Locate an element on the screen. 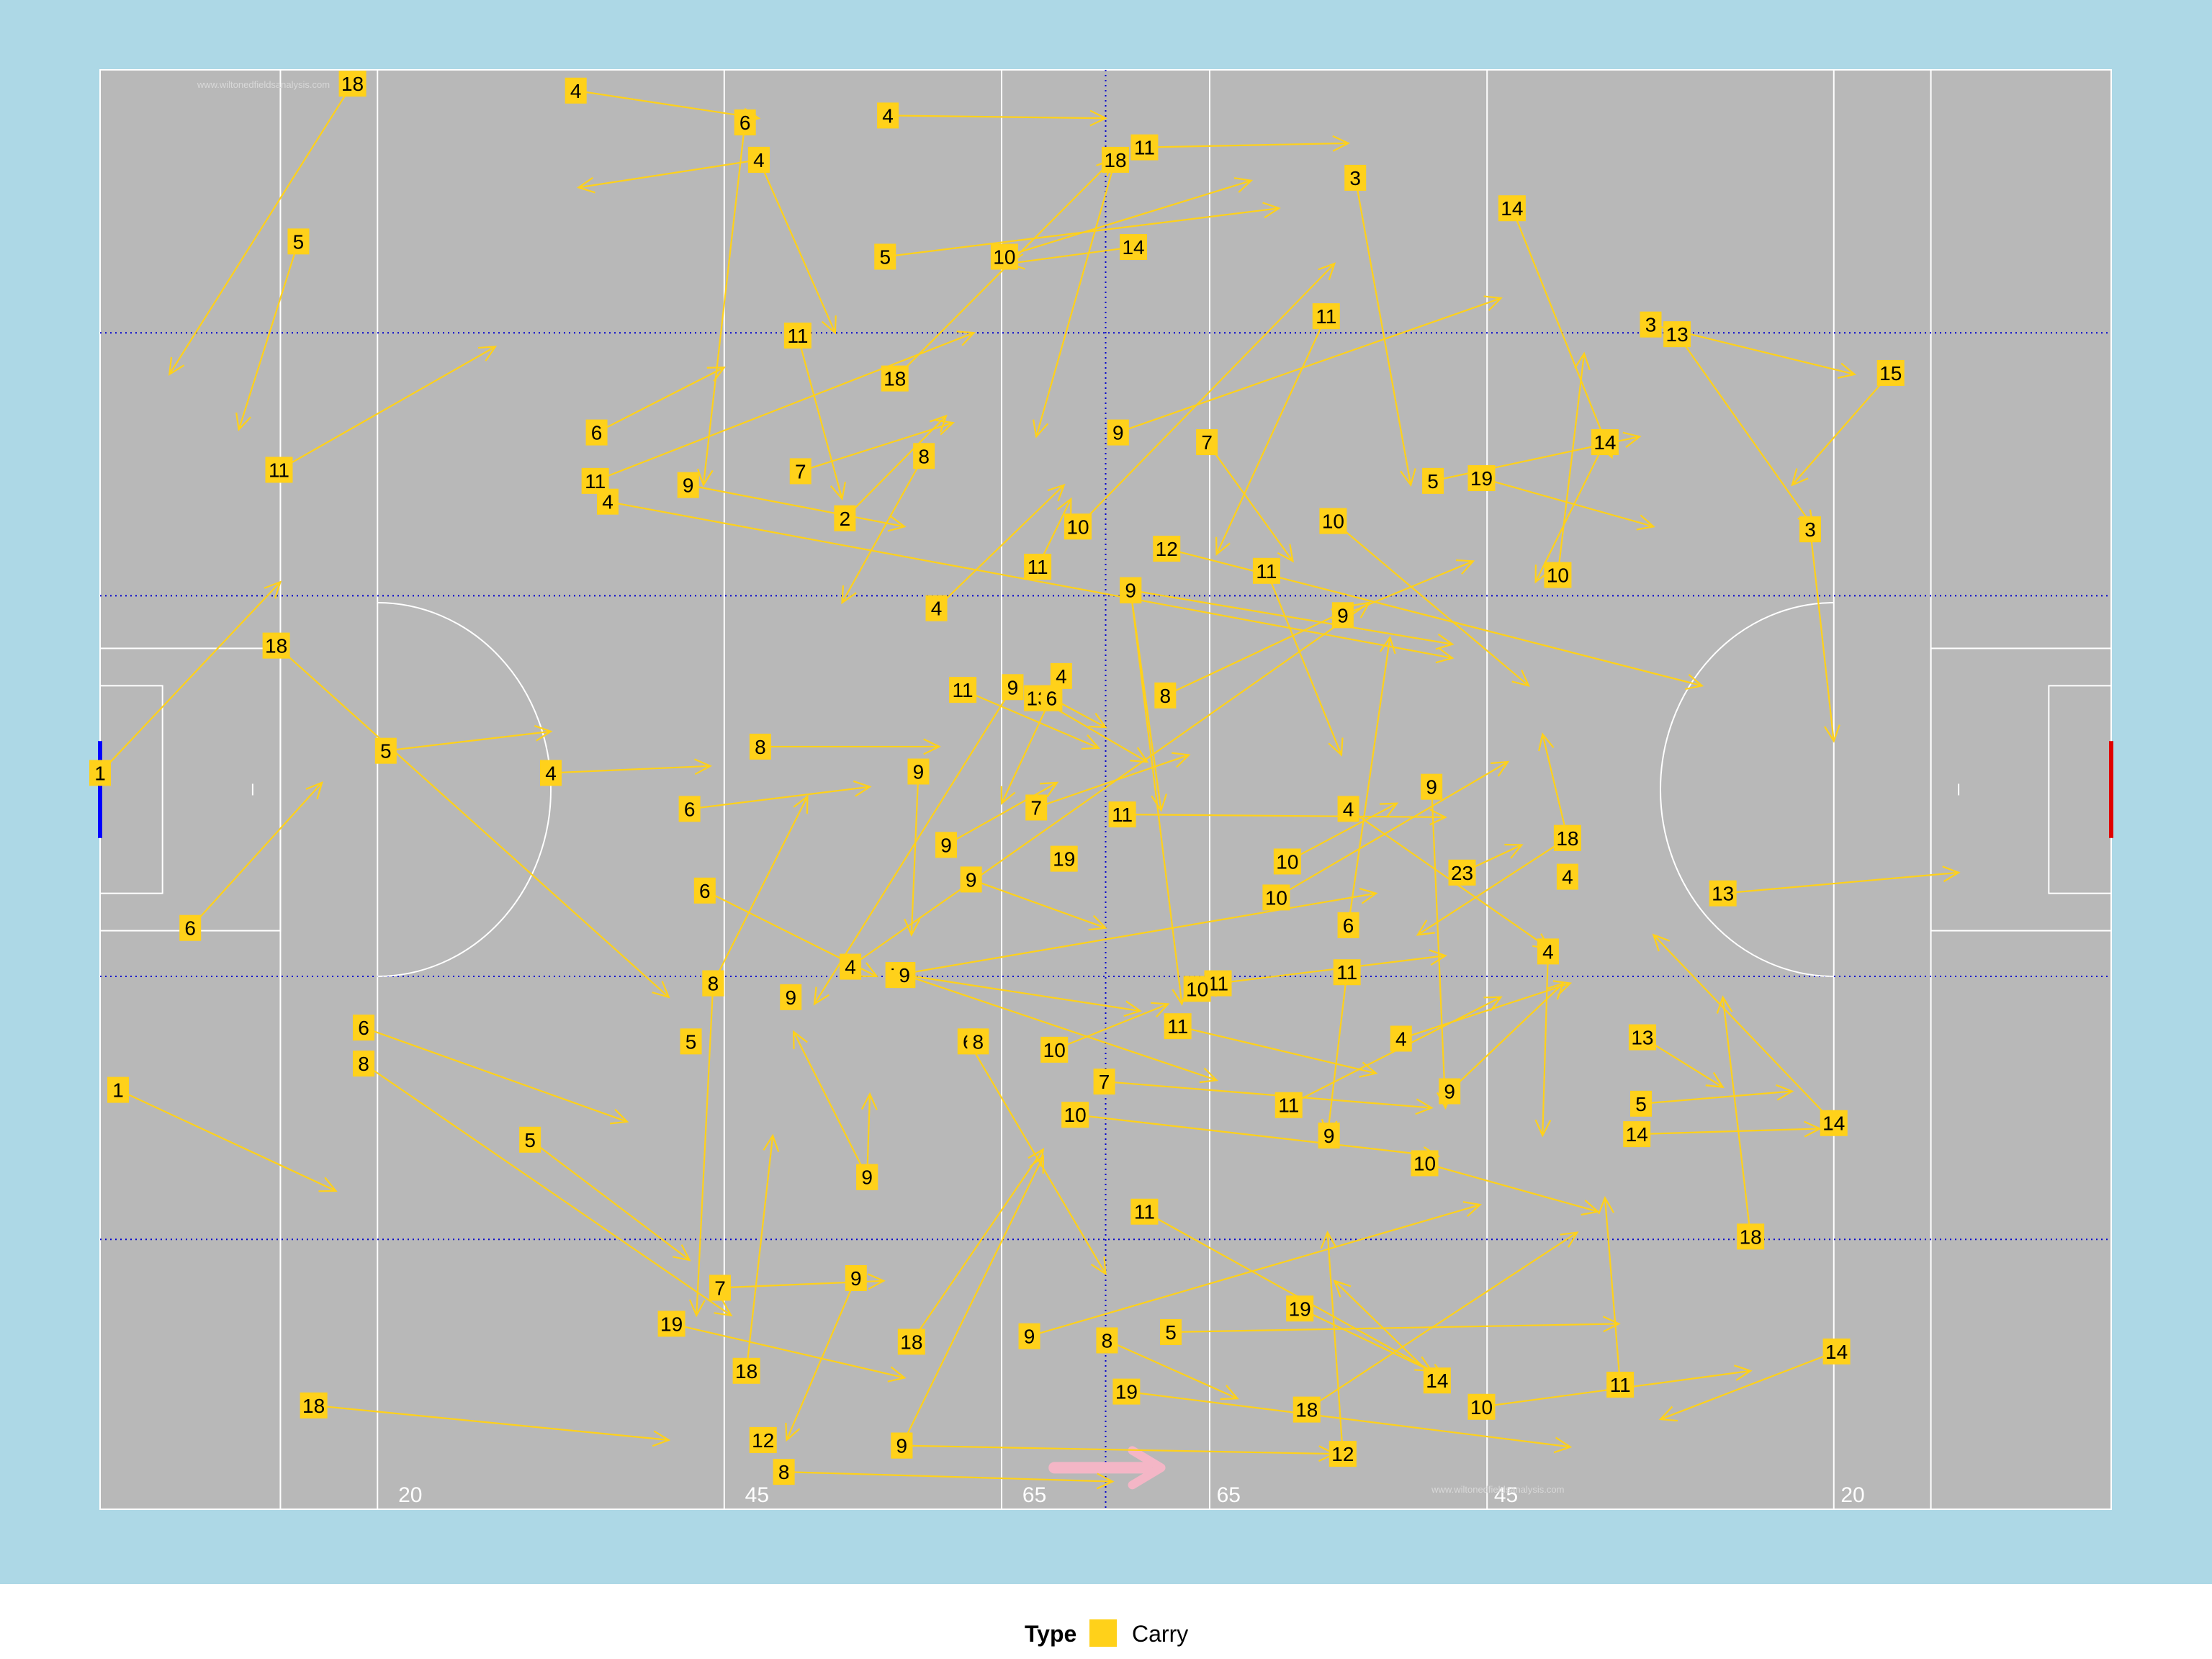 This screenshot has width=2212, height=1659. right-goal is located at coordinates (2111, 790).